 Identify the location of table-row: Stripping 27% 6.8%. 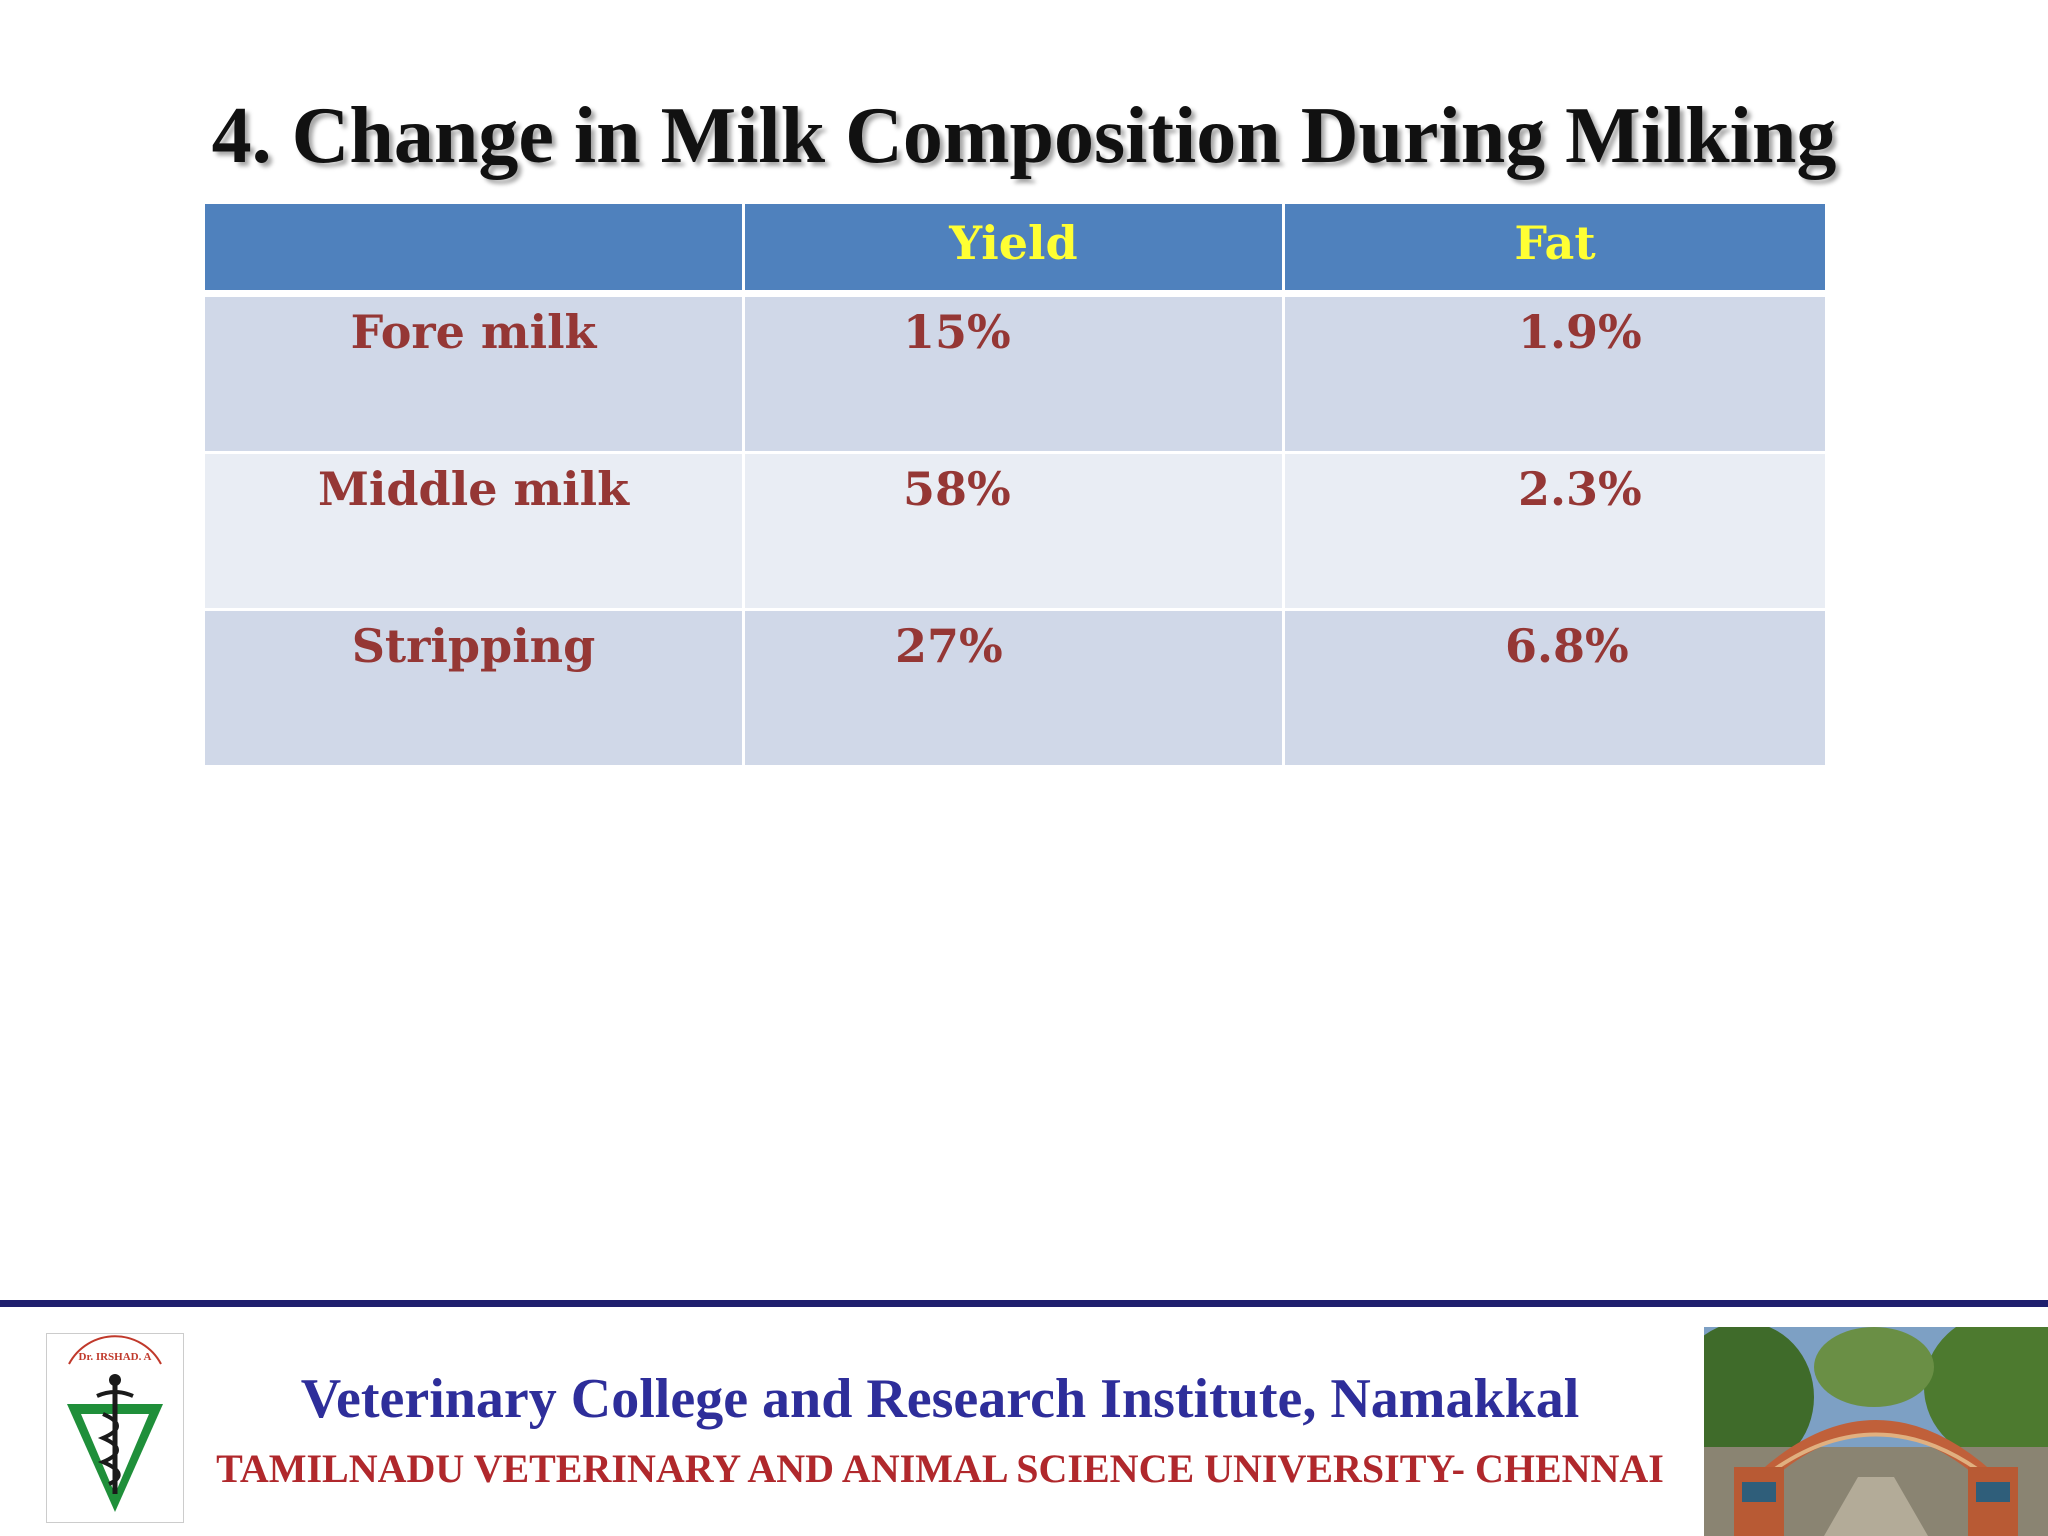
(1015, 689).